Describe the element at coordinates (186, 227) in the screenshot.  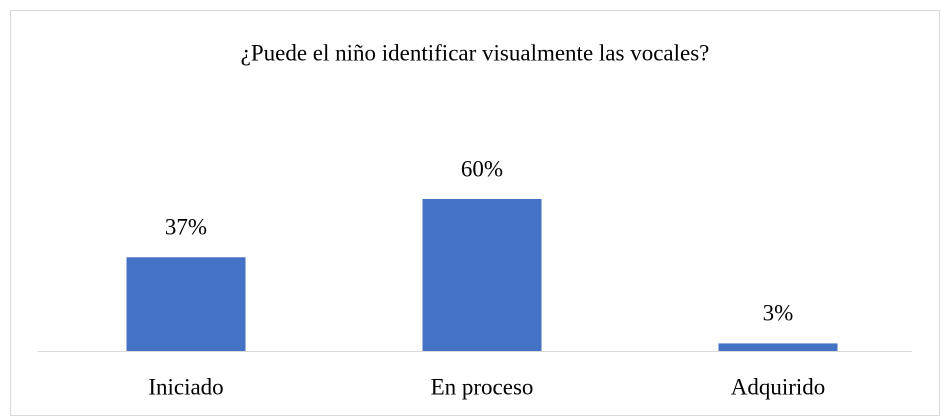
I see `data-label: 37%` at that location.